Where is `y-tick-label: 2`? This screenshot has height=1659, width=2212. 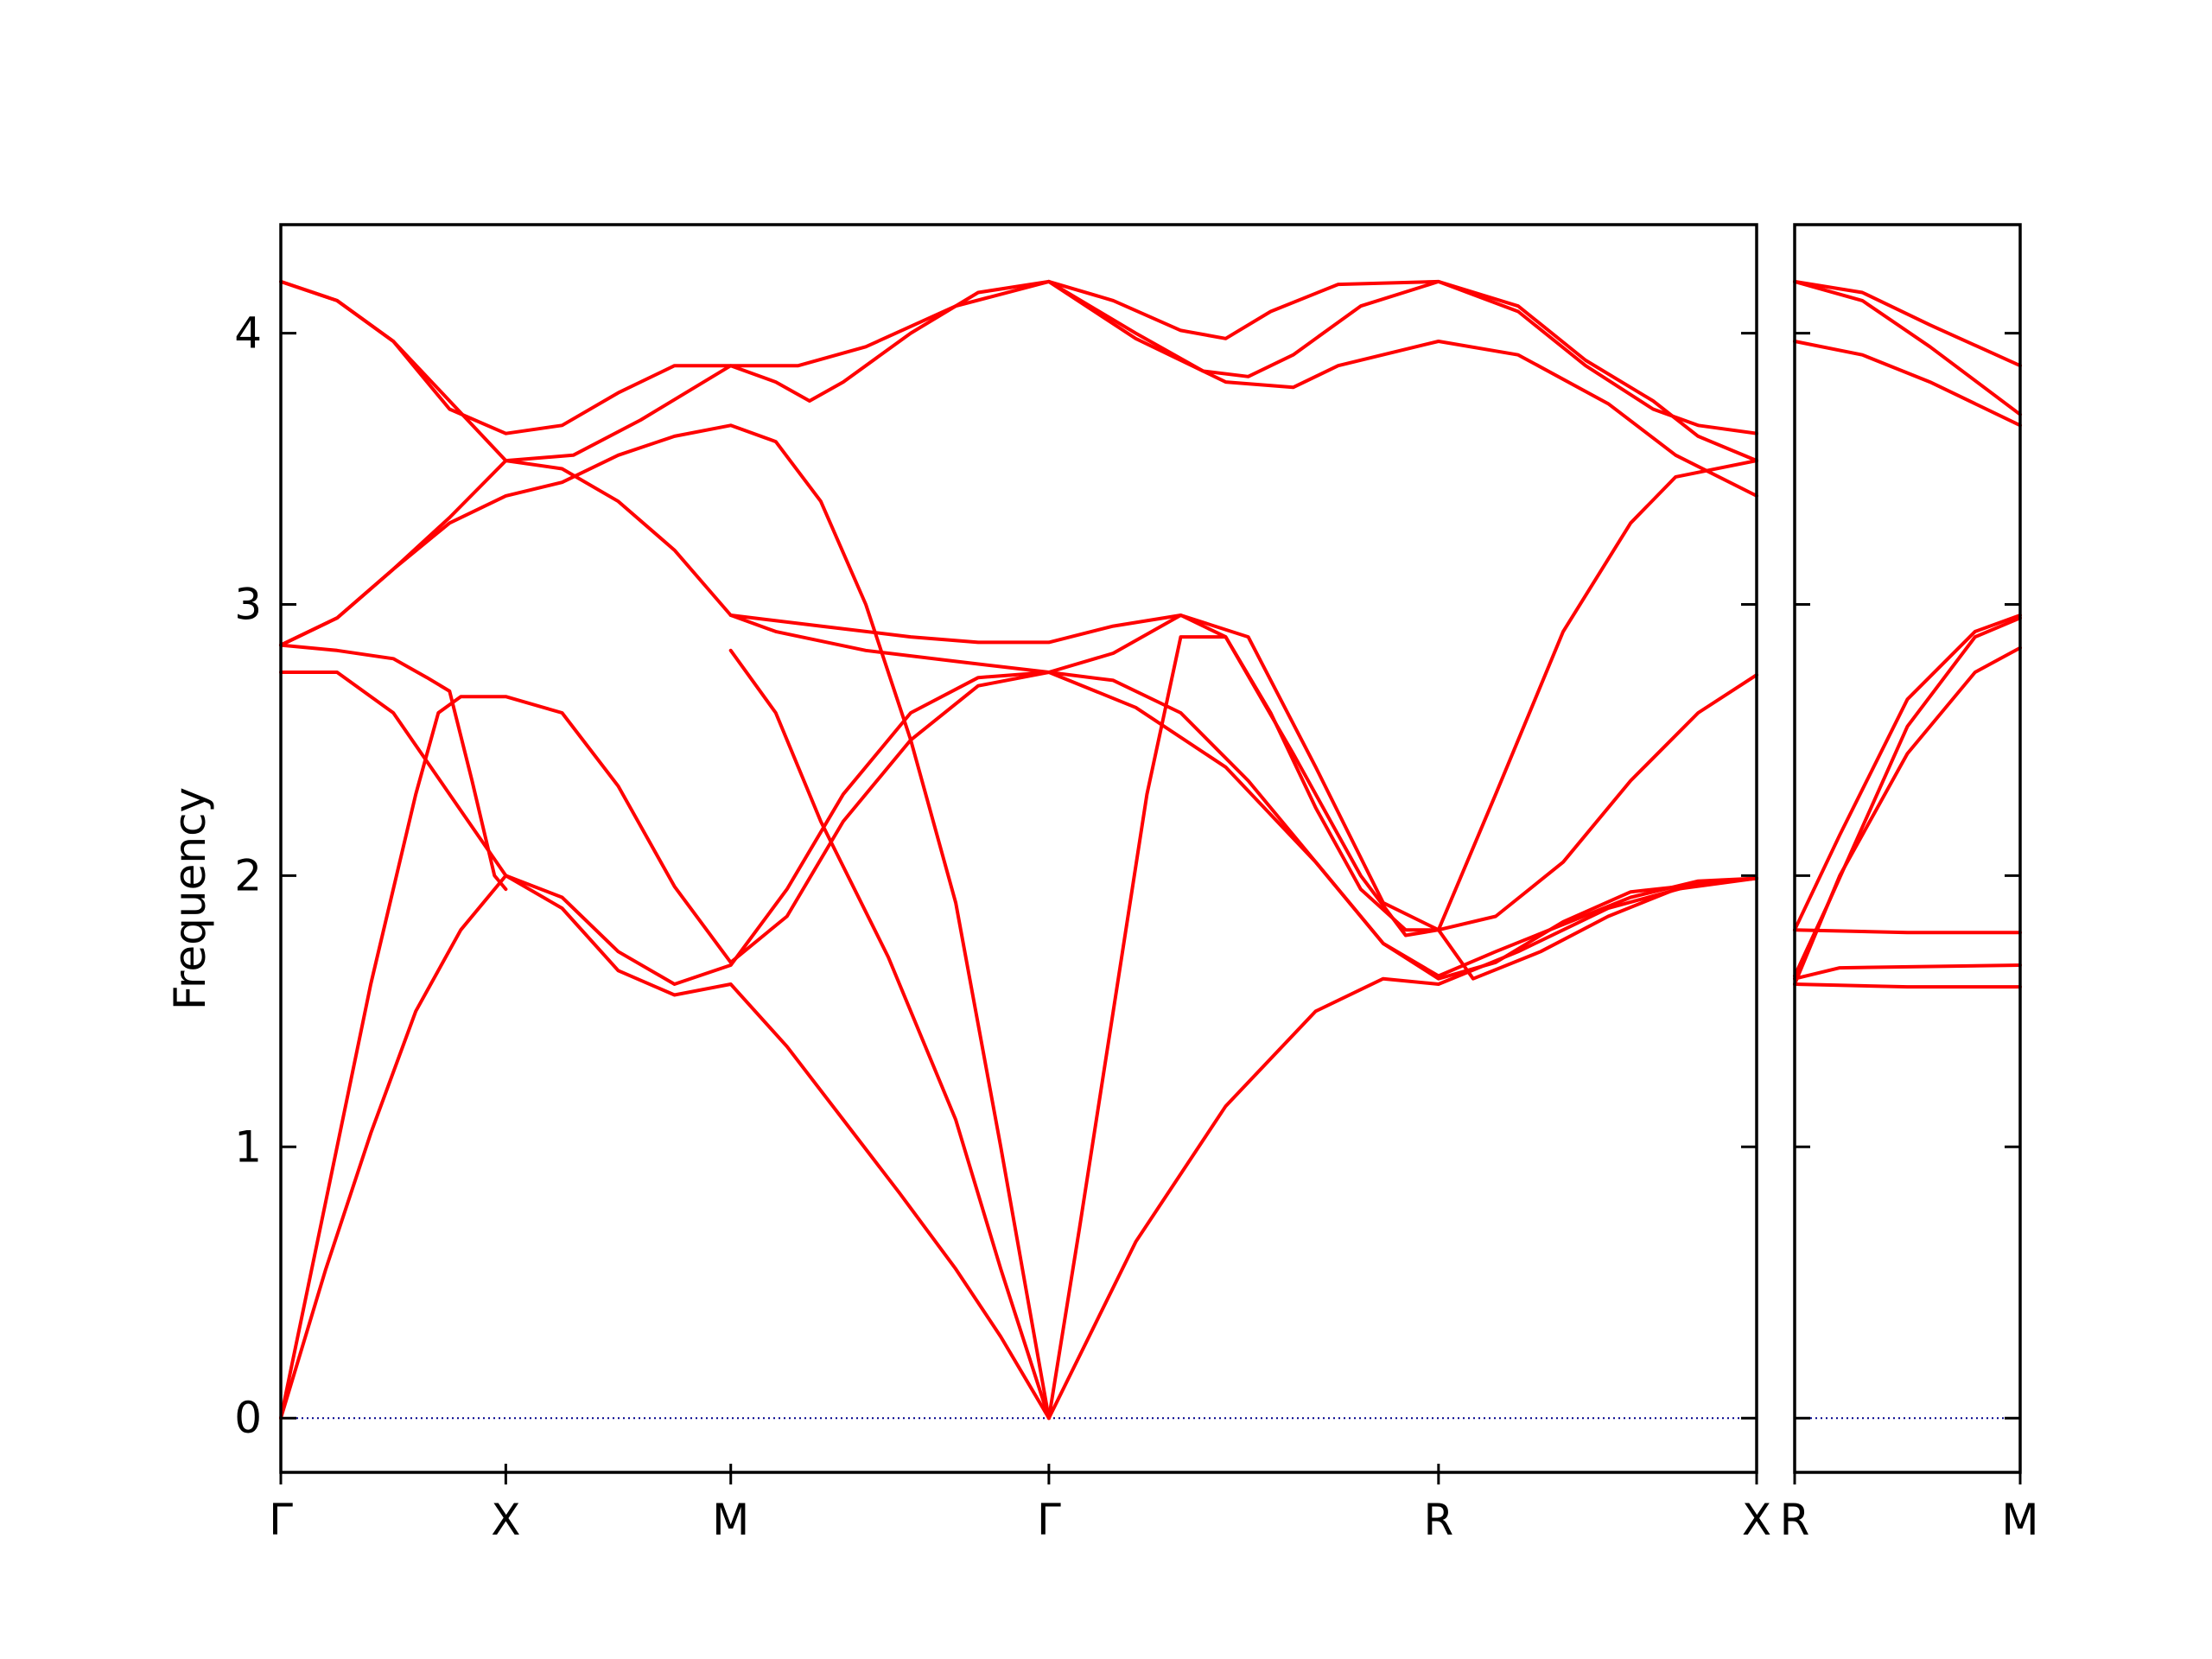 y-tick-label: 2 is located at coordinates (248, 875).